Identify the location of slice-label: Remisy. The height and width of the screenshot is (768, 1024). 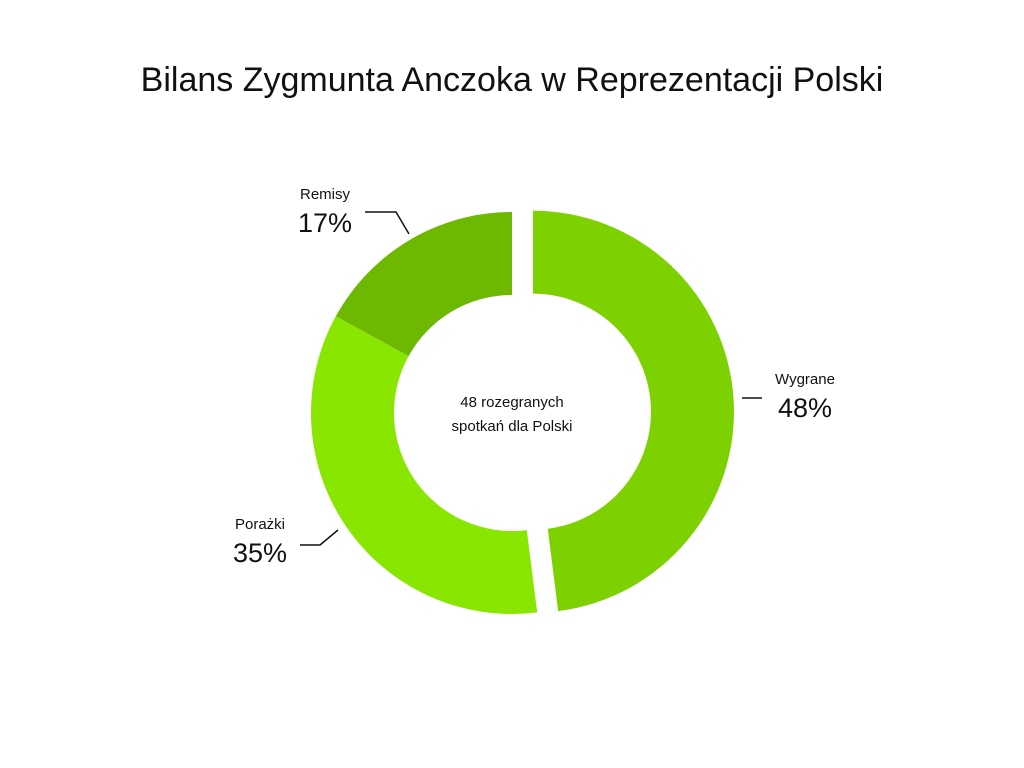
(325, 194).